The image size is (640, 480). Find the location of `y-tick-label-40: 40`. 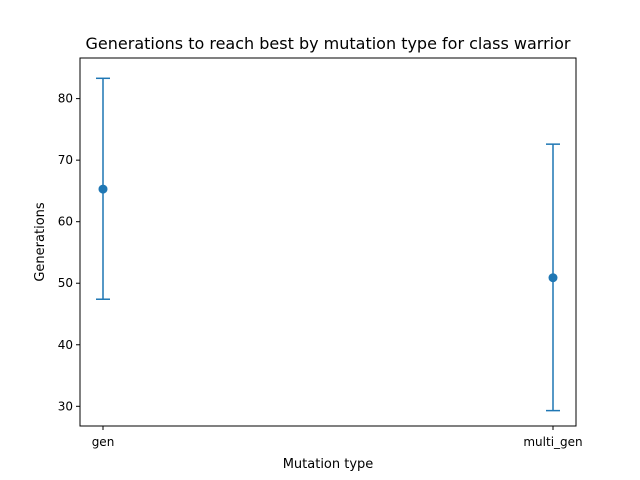

y-tick-label-40: 40 is located at coordinates (65, 345).